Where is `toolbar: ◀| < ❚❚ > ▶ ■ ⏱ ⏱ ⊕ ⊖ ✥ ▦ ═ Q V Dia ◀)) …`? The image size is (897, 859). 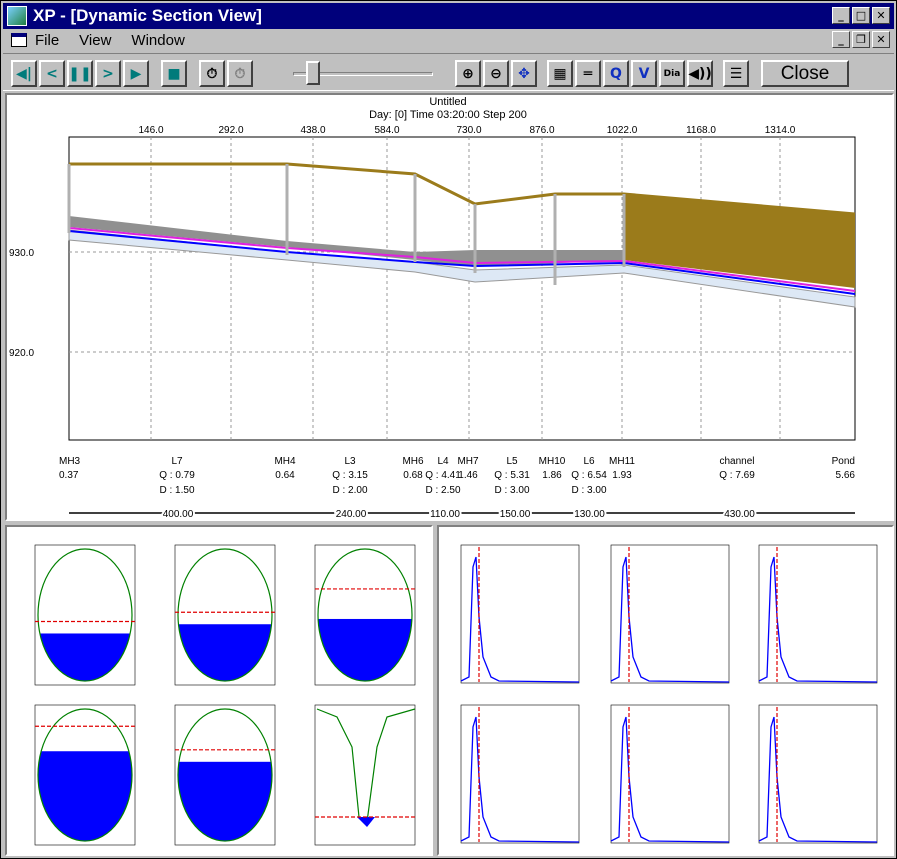 toolbar: ◀| < ❚❚ > ▶ ■ ⏱ ⏱ ⊕ ⊖ ✥ ▦ ═ Q V Dia ◀)) … is located at coordinates (448, 72).